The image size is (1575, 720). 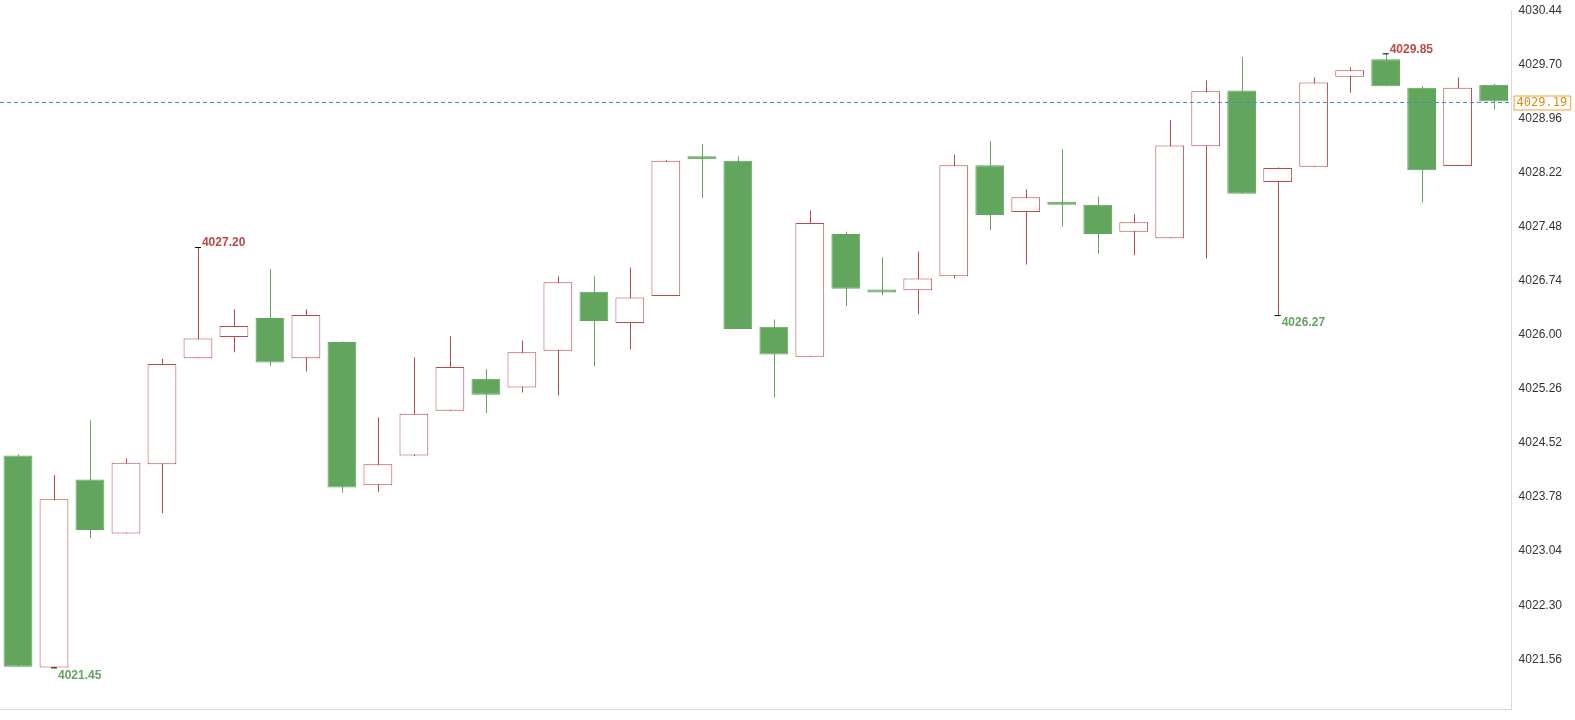 I want to click on y-tick-label: 4025.26, so click(x=1540, y=388).